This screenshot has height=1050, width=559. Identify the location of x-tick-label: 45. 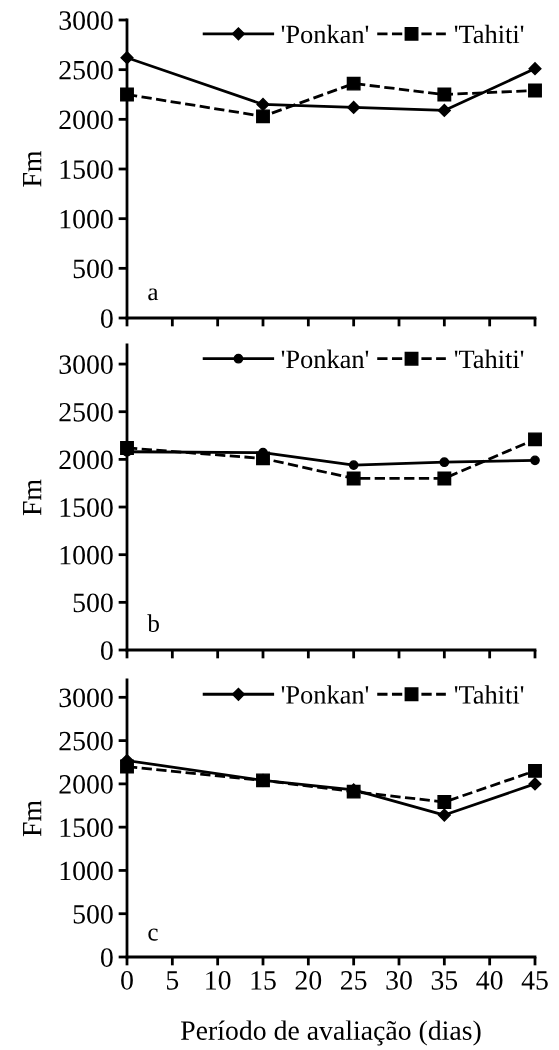
(534, 980).